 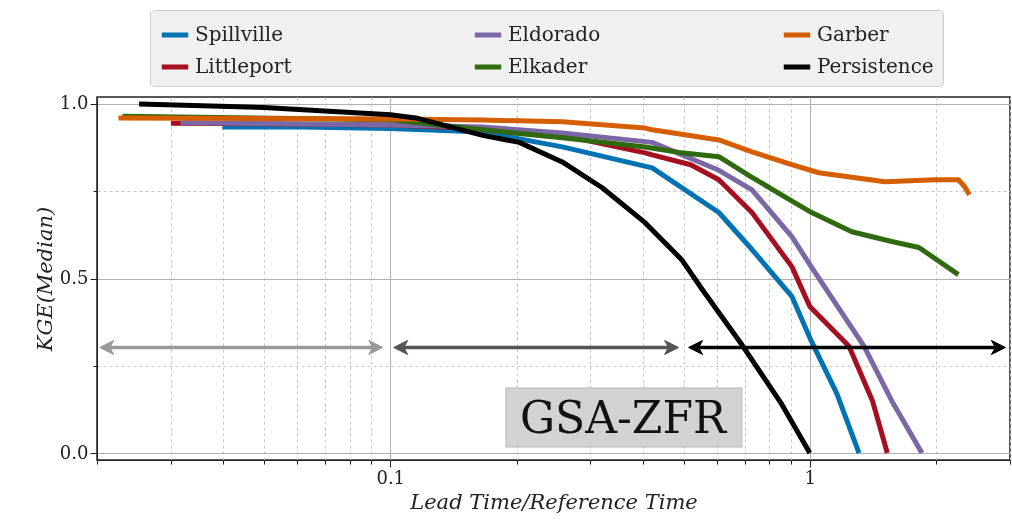 What do you see at coordinates (74, 277) in the screenshot?
I see `y-tick-label: 0.5` at bounding box center [74, 277].